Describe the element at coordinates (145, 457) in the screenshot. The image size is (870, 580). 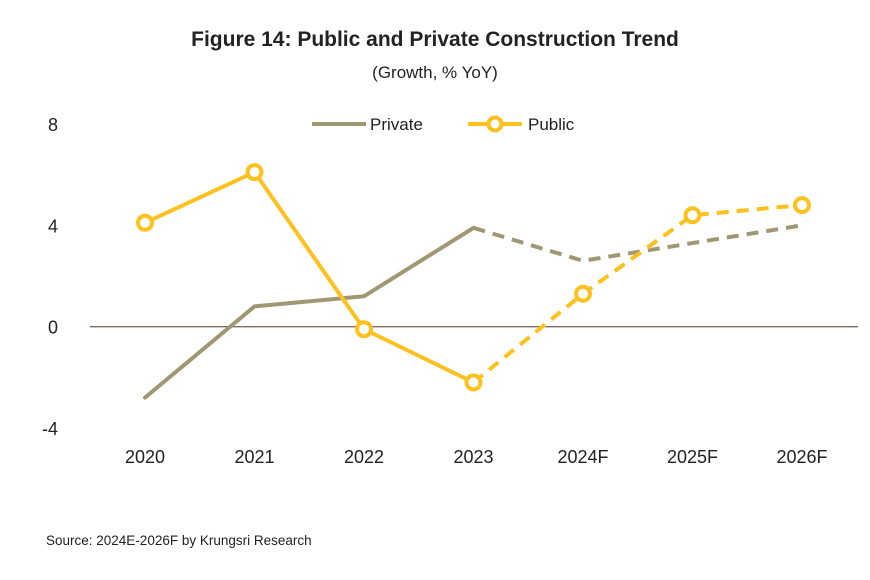
I see `x-tick-label: 2020` at that location.